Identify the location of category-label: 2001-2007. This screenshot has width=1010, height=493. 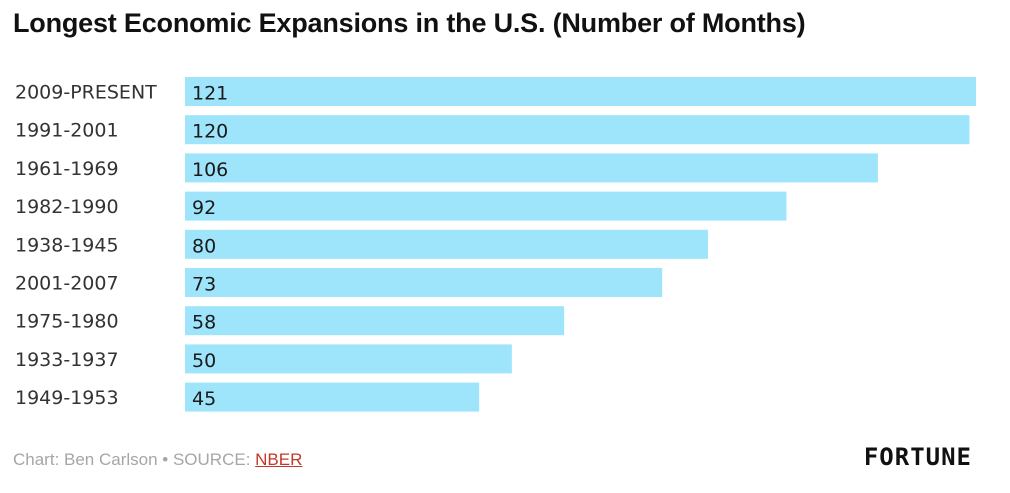
(67, 284).